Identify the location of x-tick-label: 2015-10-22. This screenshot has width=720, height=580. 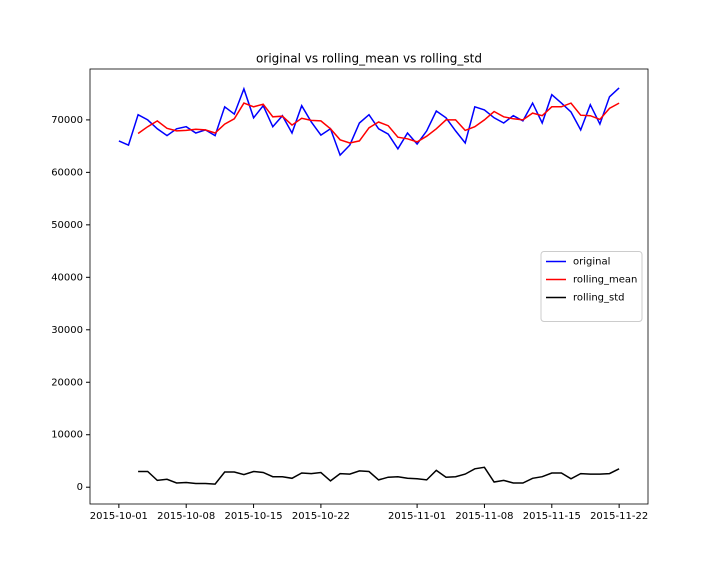
(321, 516).